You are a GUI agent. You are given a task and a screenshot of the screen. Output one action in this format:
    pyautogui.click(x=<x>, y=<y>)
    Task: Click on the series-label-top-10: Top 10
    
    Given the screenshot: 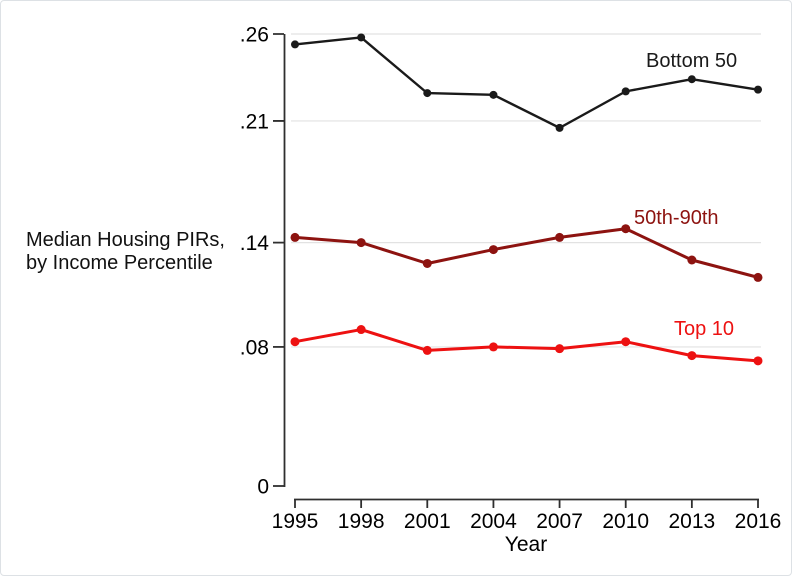 What is the action you would take?
    pyautogui.click(x=704, y=329)
    